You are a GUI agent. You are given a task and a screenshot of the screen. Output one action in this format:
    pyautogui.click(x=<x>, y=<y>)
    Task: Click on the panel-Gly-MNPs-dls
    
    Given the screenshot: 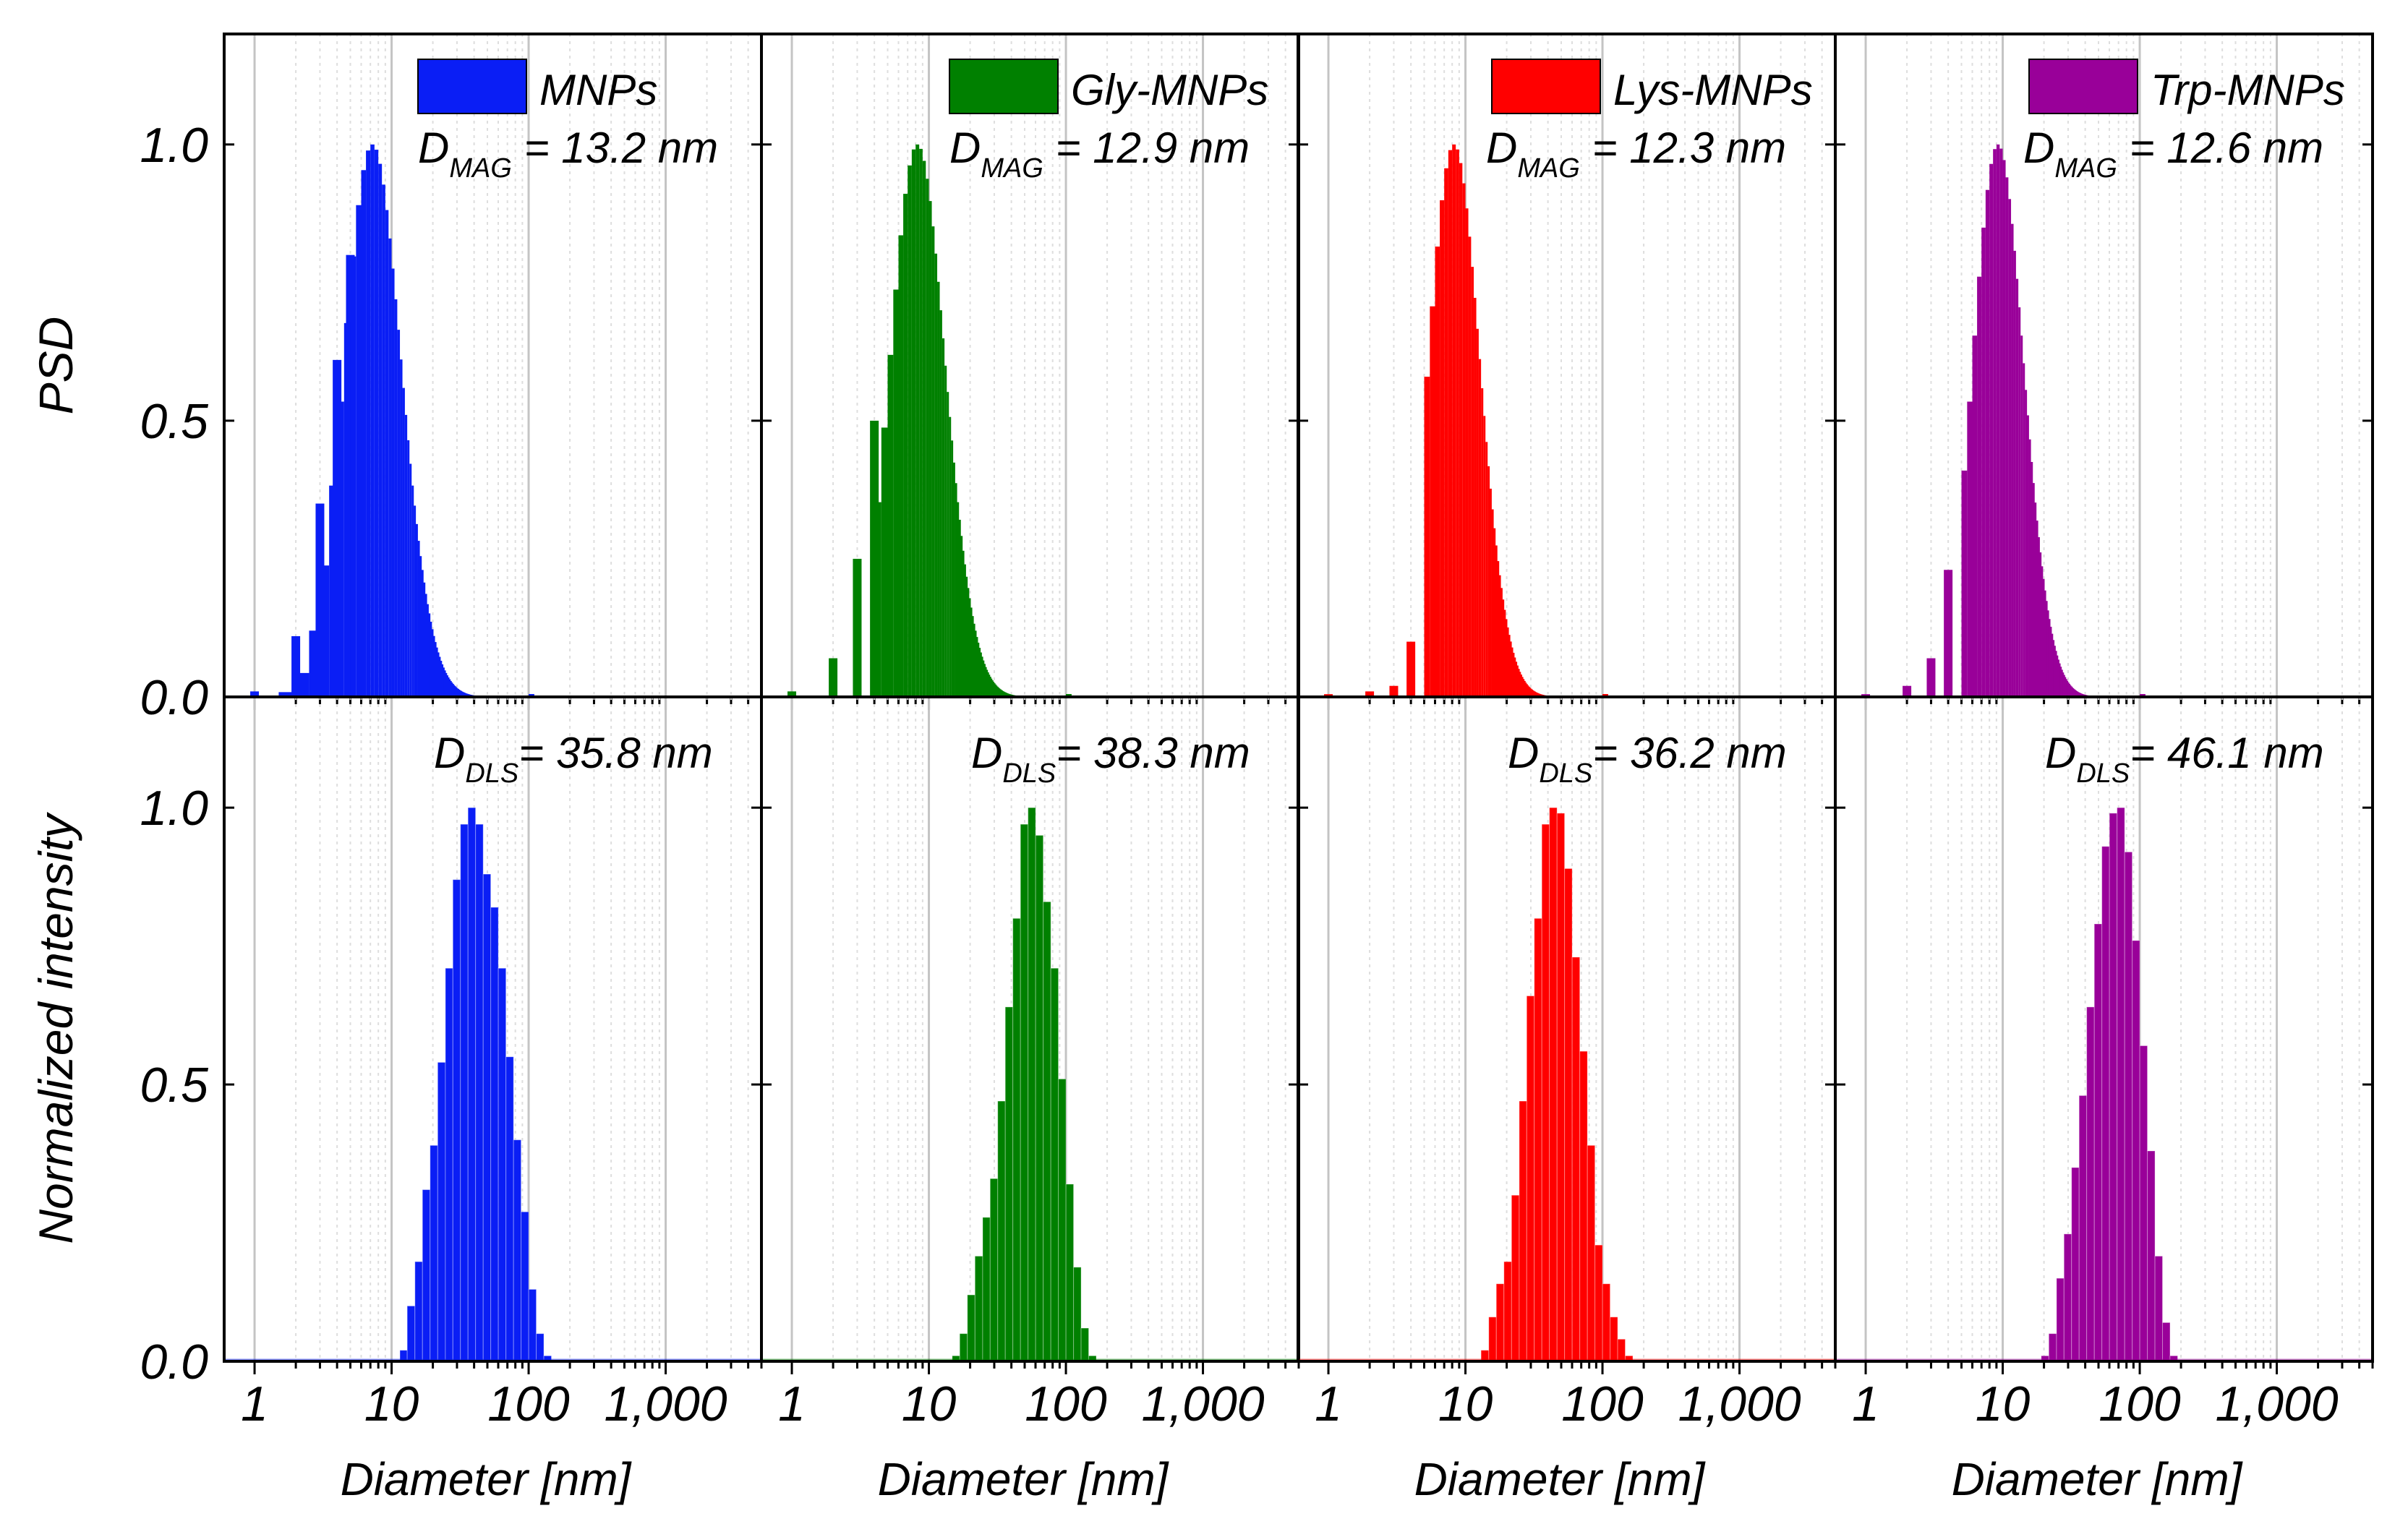 What is the action you would take?
    pyautogui.click(x=1030, y=1034)
    